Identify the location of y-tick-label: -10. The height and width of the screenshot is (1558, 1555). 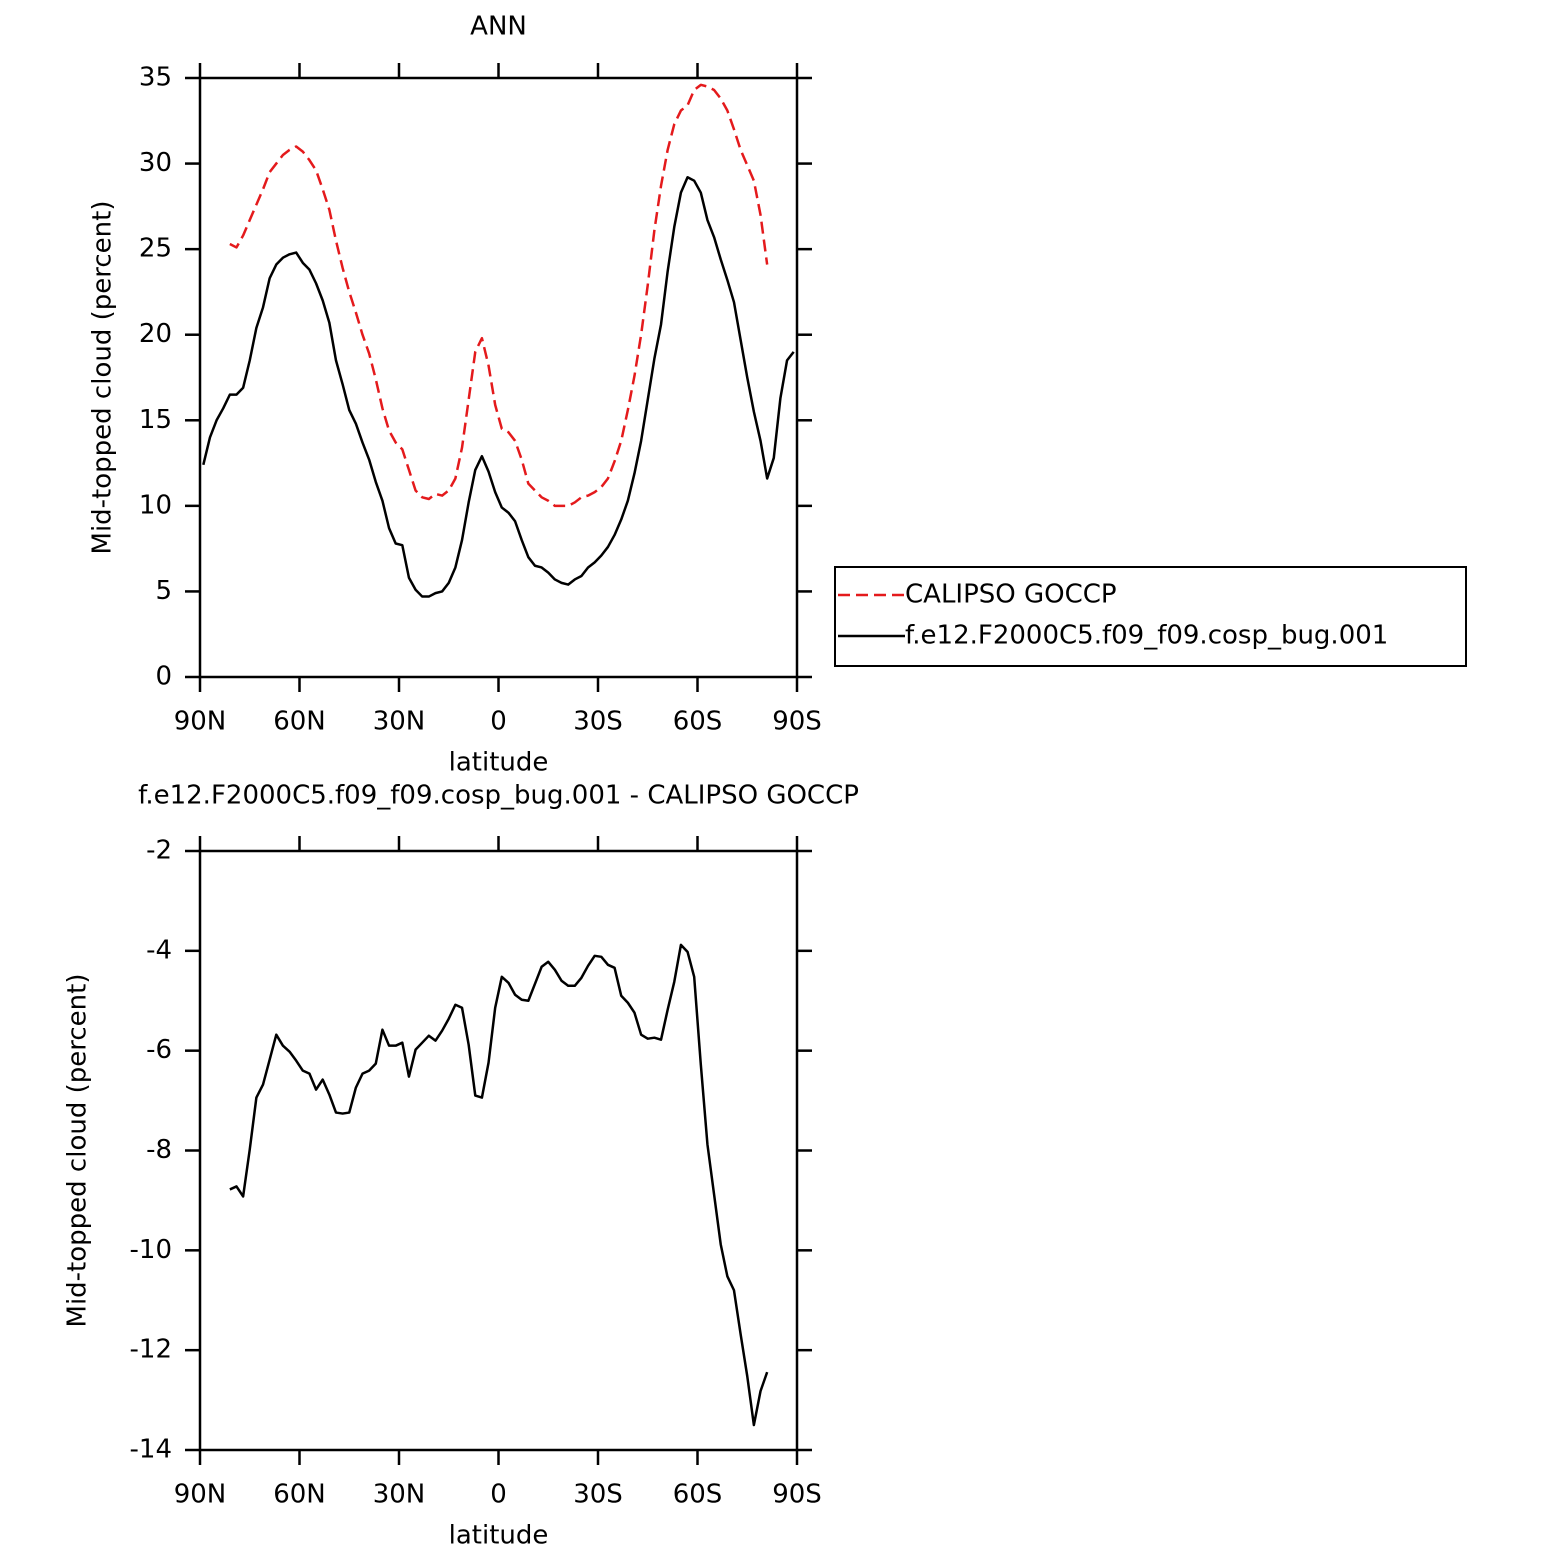
(151, 1250).